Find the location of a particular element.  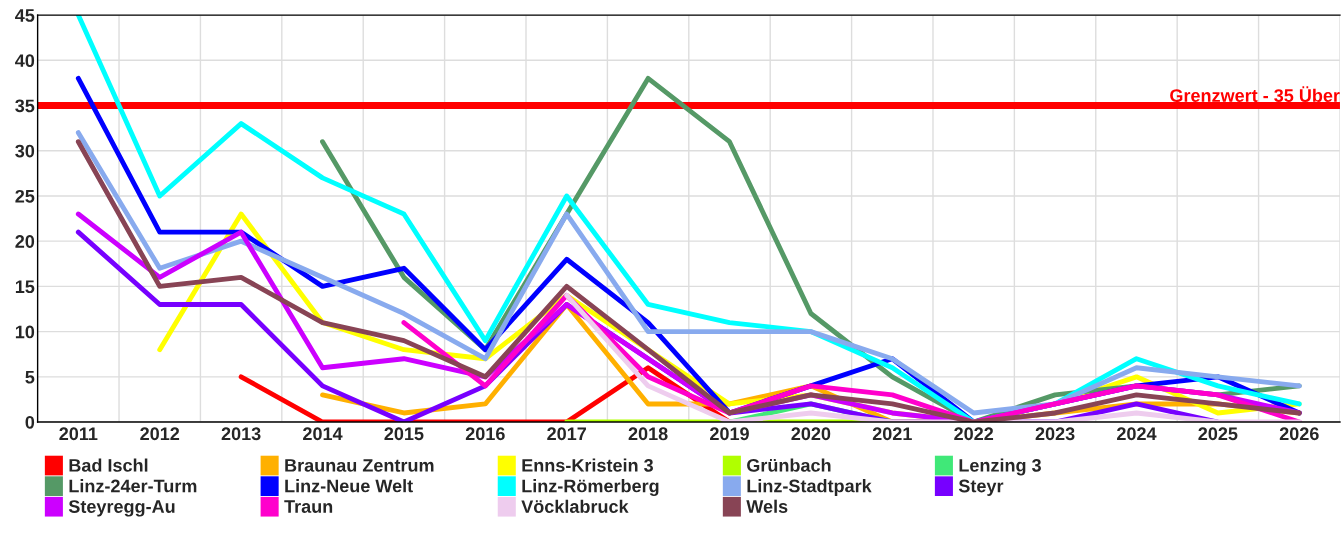

x-tick-label: 2020 is located at coordinates (811, 434).